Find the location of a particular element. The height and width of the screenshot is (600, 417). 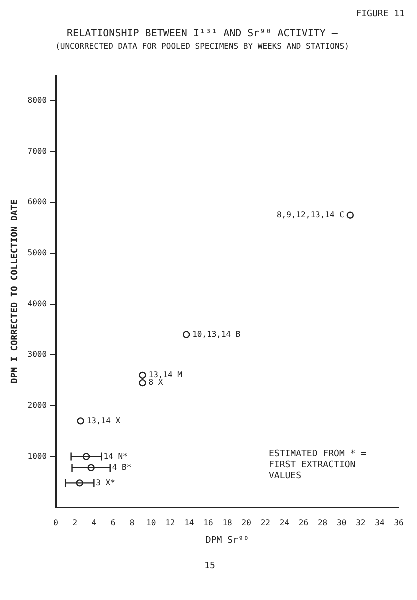

chart-title: RELATIONSHIP BETWEEN I¹³¹ AND Sr⁹⁰ ACTIVITY — is located at coordinates (203, 34).